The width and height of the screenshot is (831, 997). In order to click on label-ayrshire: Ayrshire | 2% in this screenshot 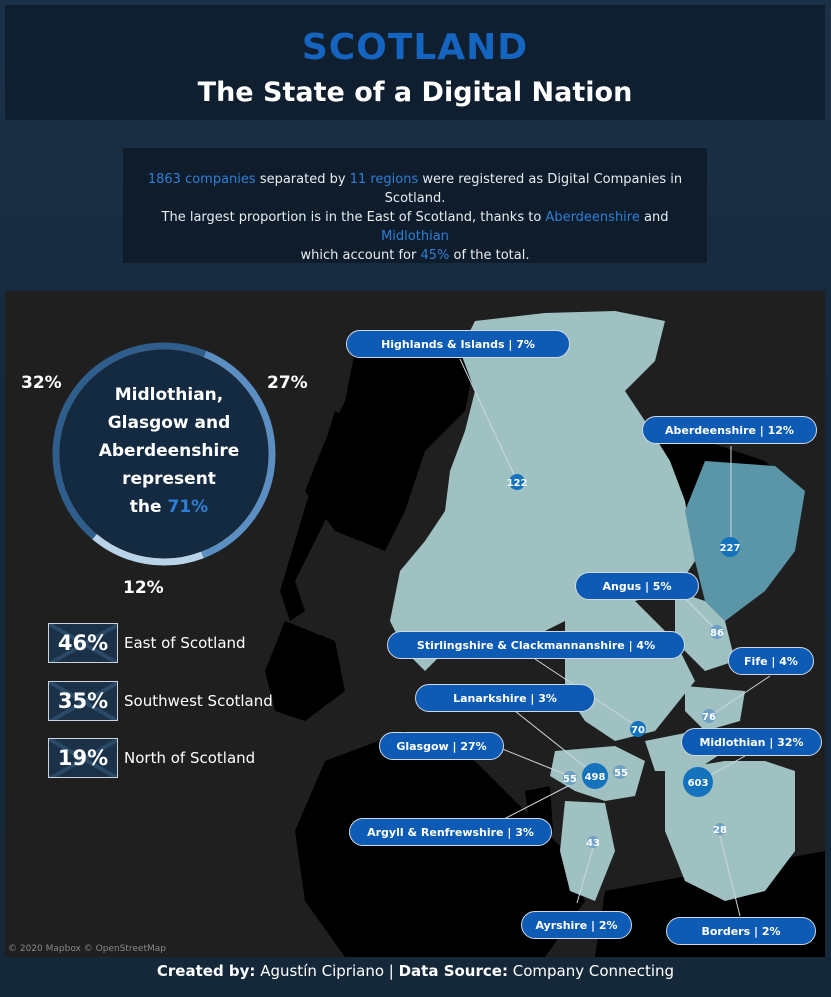, I will do `click(576, 925)`.